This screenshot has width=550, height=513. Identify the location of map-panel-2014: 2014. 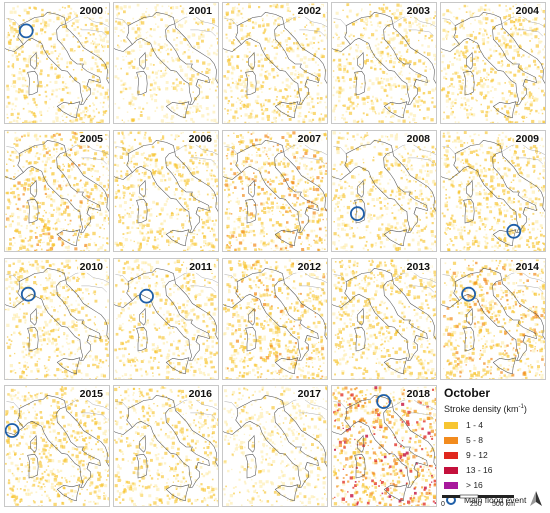
(493, 319).